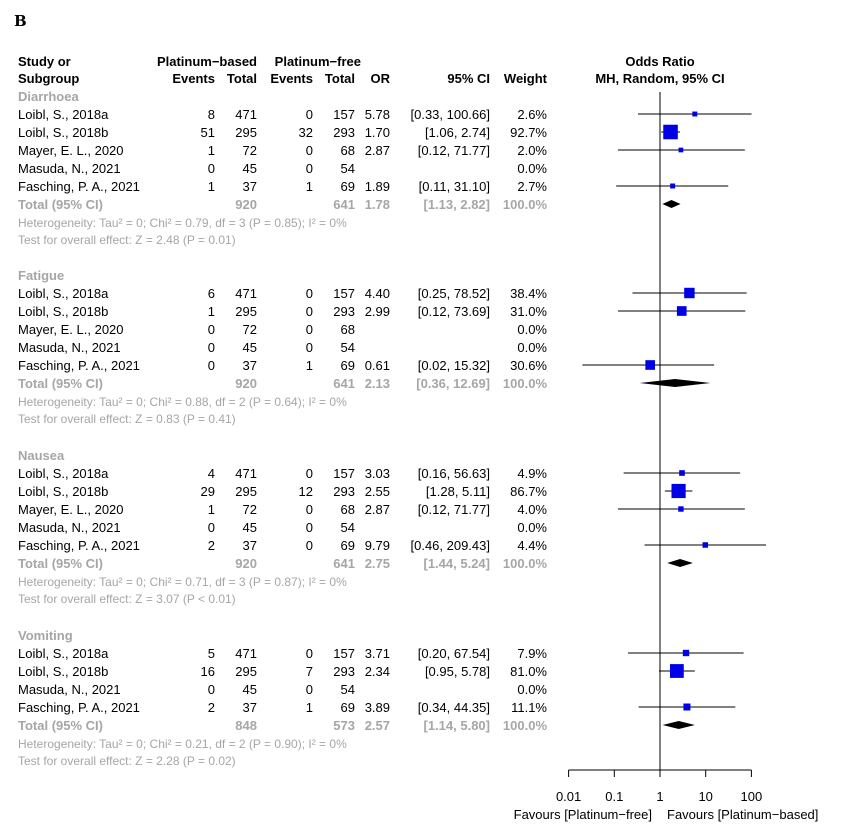  Describe the element at coordinates (48, 96) in the screenshot. I see `subgroup-heading: Diarrhoea` at that location.